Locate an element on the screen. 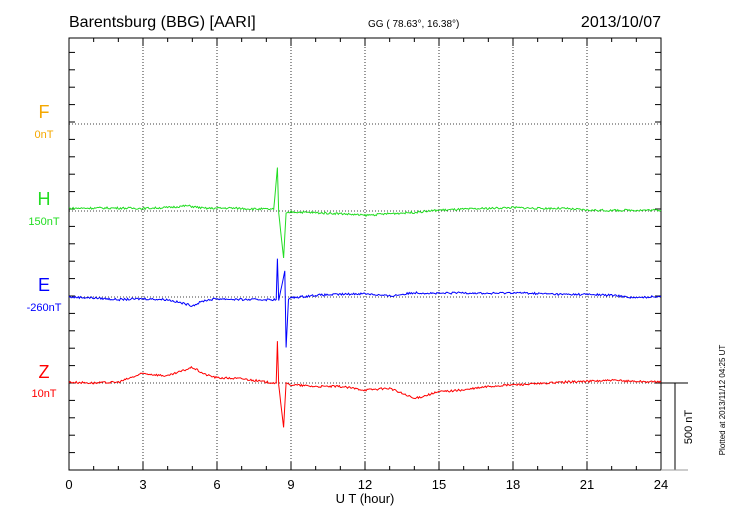  component-label-E: E is located at coordinates (44, 285).